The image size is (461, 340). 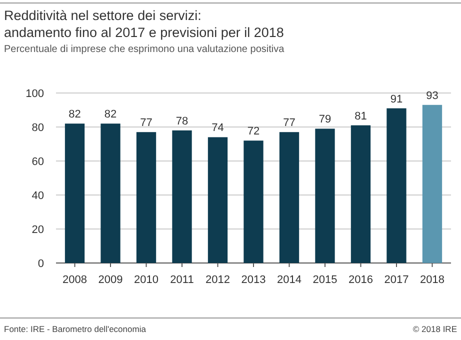 I want to click on y-tick-label: 20, so click(x=38, y=230).